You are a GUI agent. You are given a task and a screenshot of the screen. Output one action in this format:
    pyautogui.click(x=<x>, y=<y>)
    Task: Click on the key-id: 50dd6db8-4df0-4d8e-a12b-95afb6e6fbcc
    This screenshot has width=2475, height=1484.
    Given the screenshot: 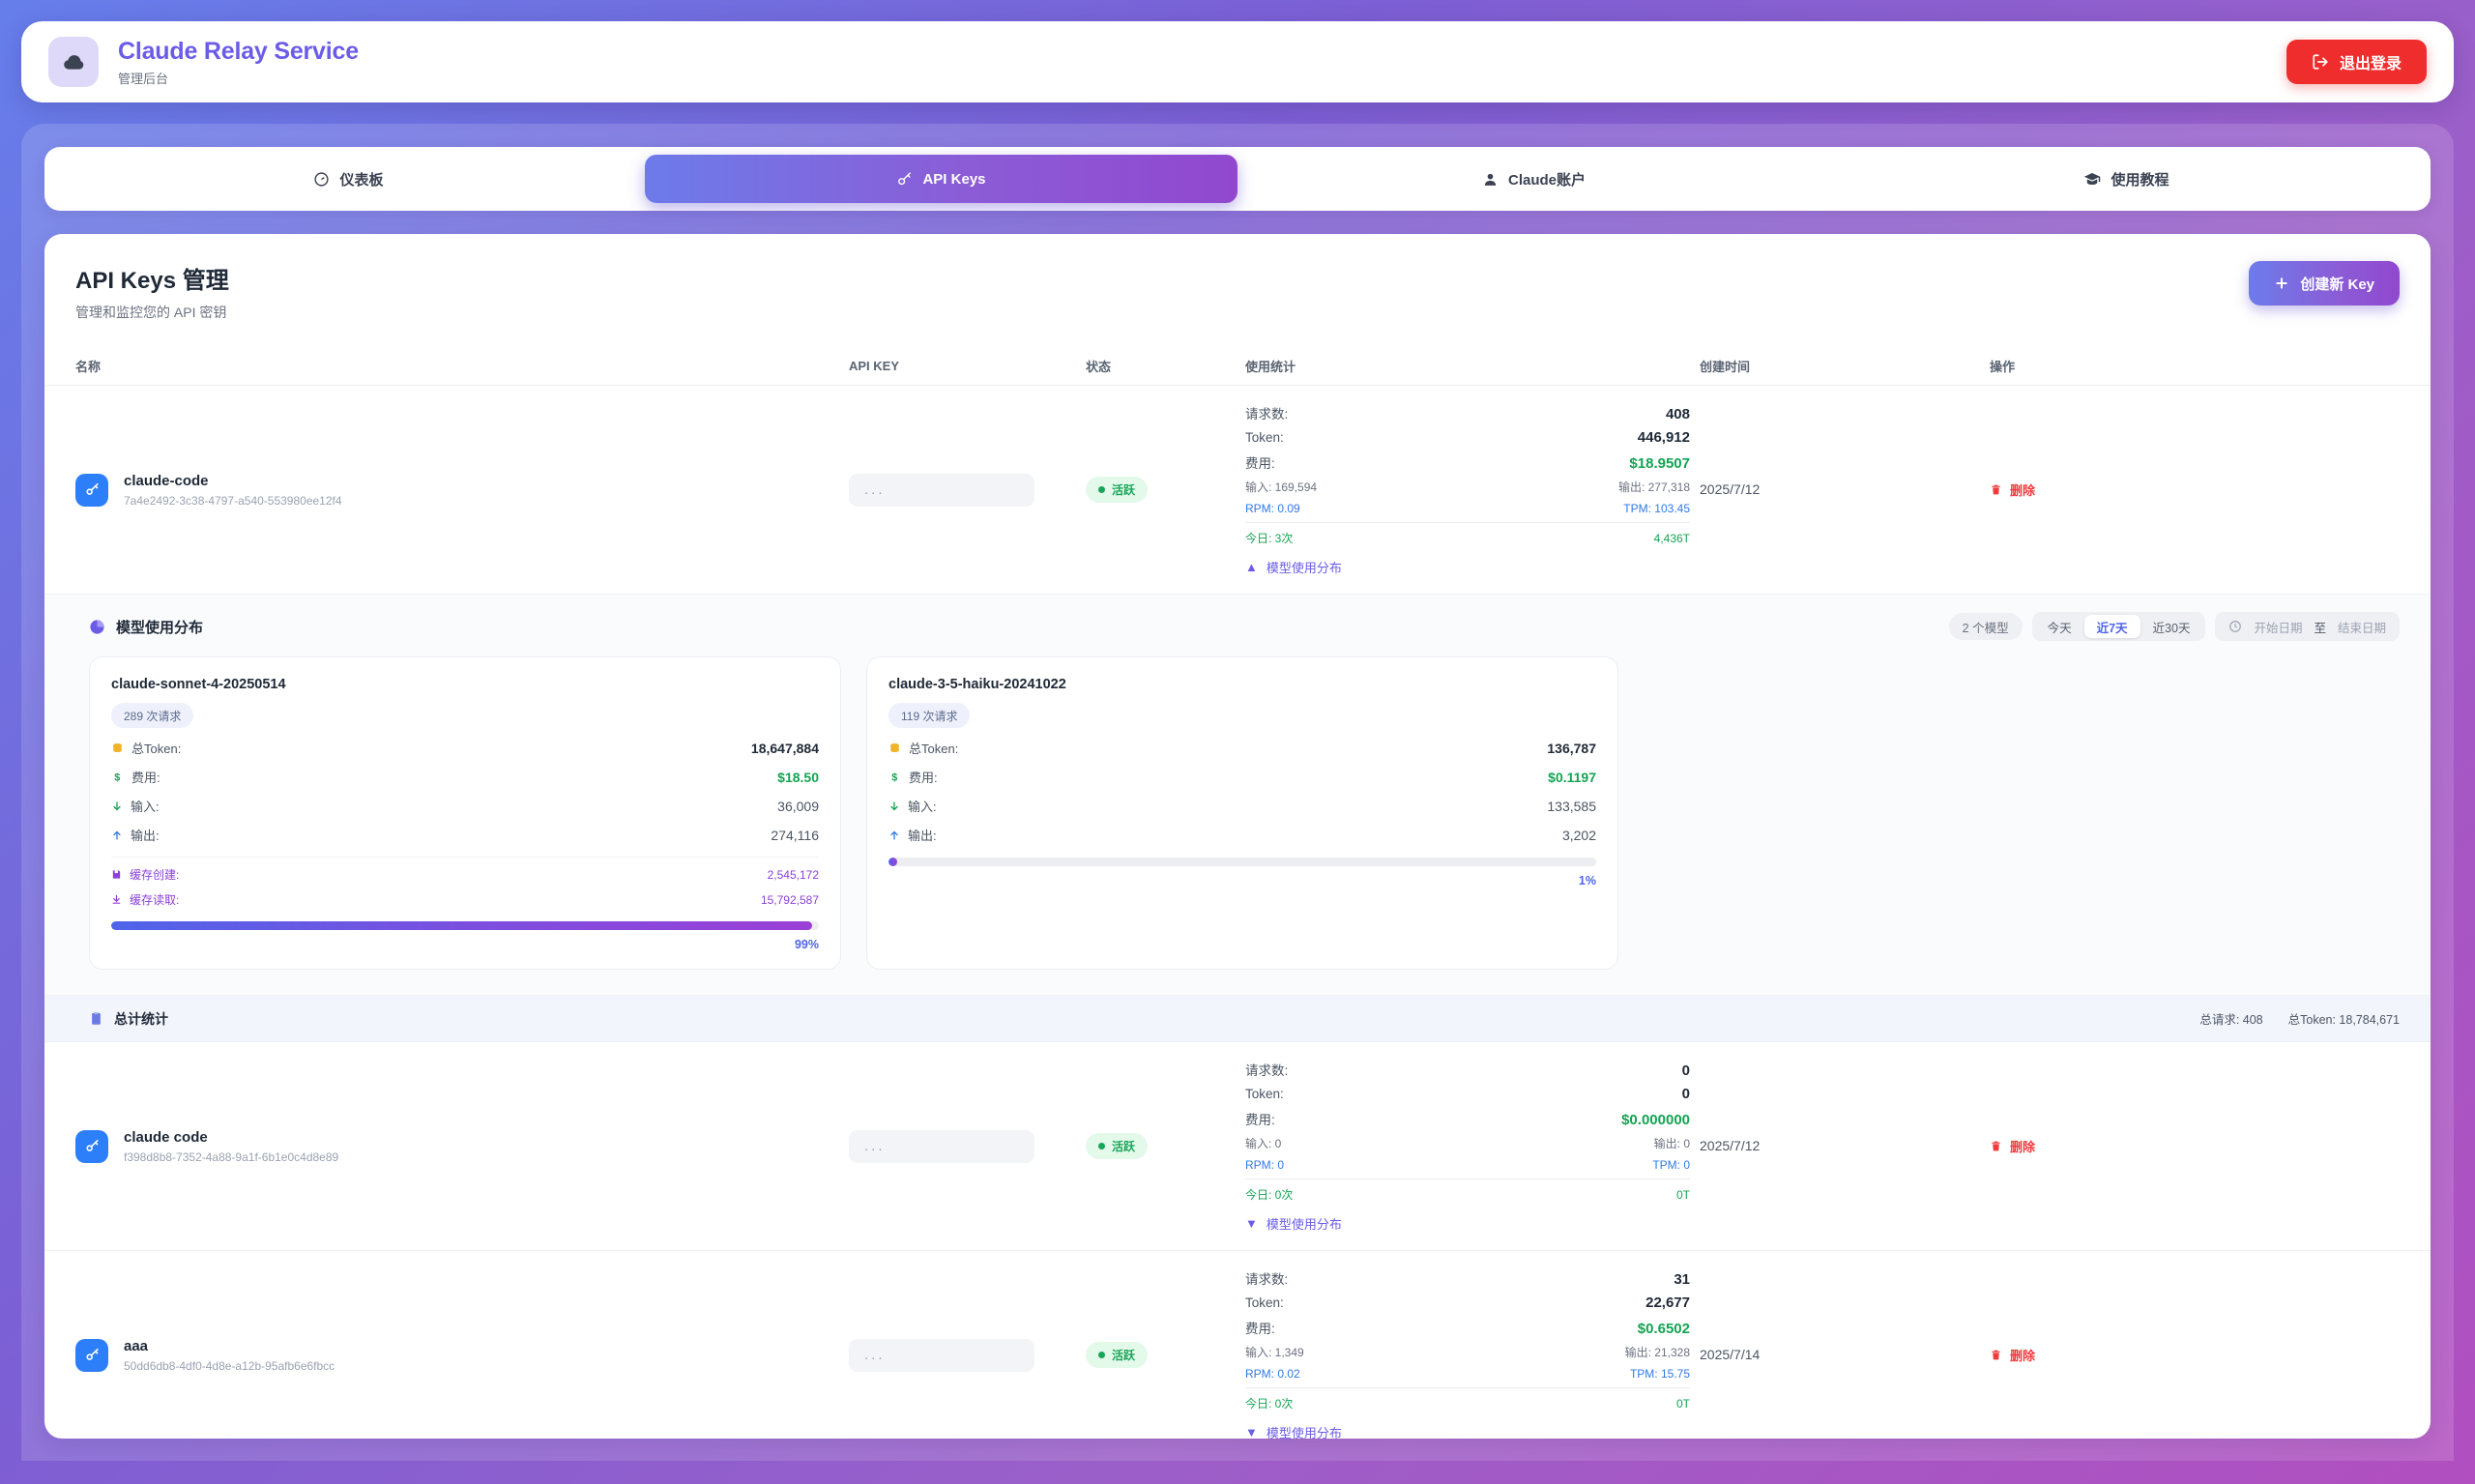 What is the action you would take?
    pyautogui.click(x=229, y=1365)
    